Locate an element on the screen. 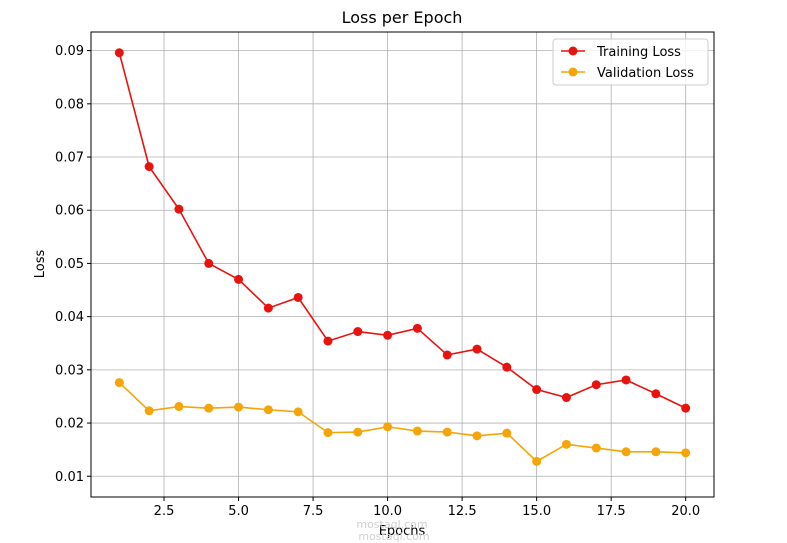  legend-box is located at coordinates (630, 62).